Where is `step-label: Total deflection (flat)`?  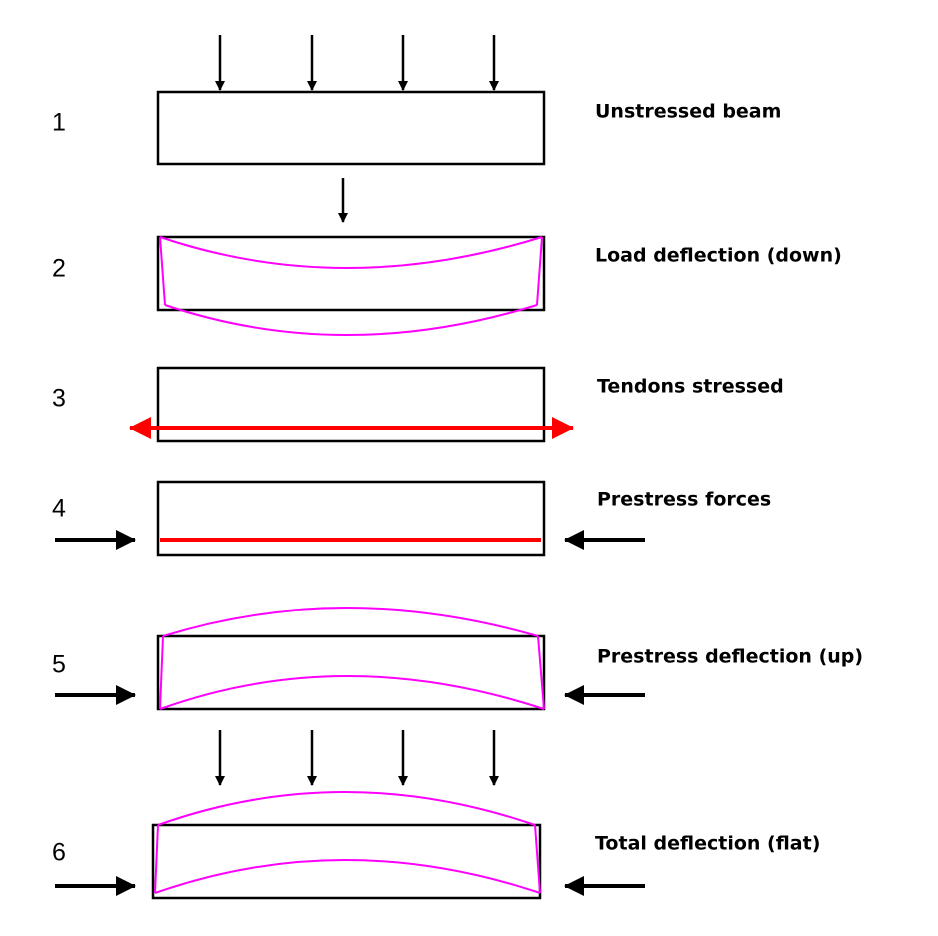
step-label: Total deflection (flat) is located at coordinates (707, 844).